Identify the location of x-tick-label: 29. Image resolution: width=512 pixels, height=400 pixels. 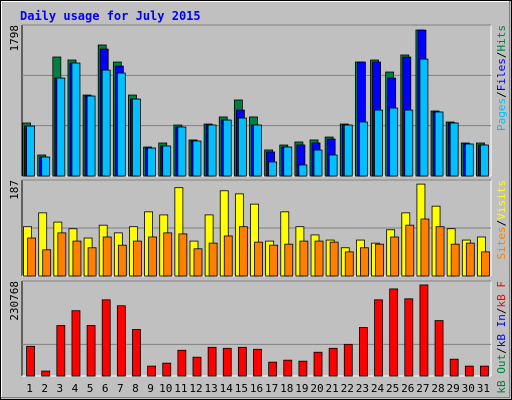
(453, 388).